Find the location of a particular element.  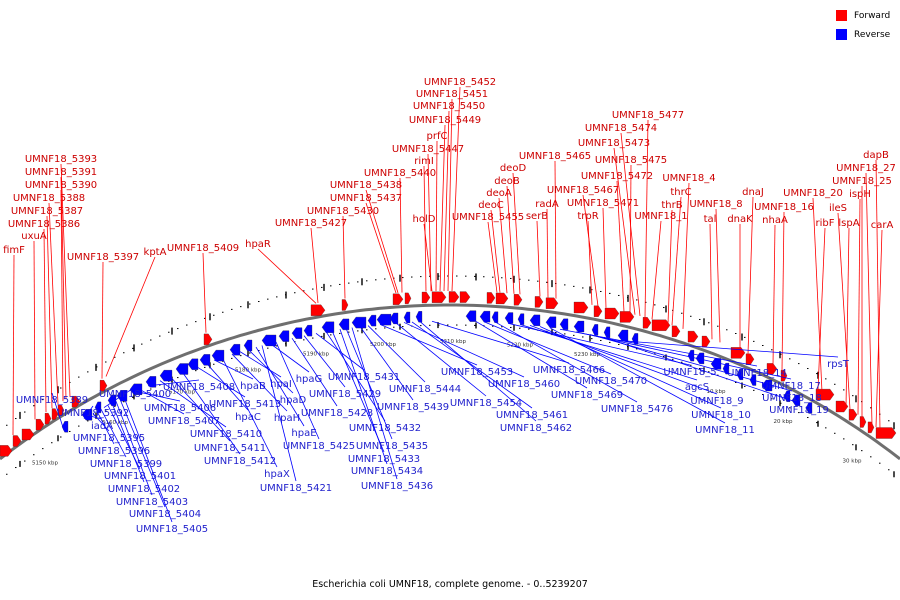

reverse-gene-label: UMNF18_5435 is located at coordinates (392, 446).